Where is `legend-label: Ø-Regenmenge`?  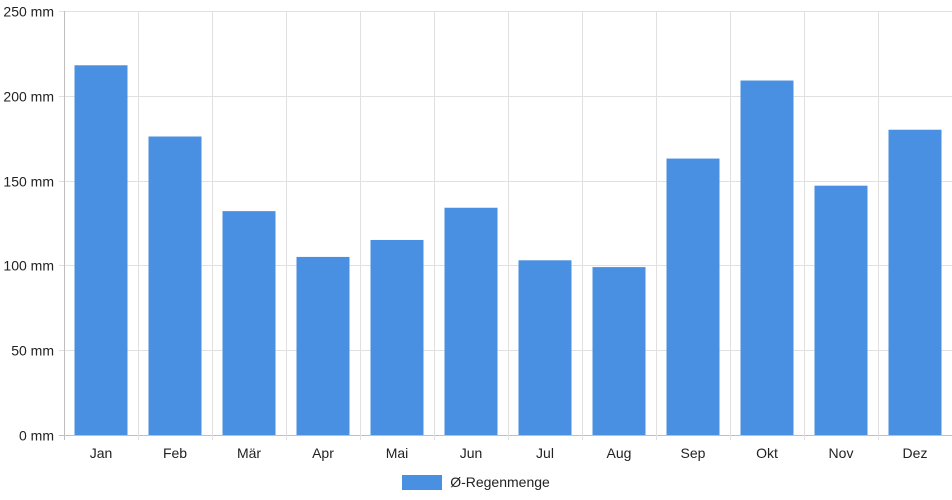 legend-label: Ø-Regenmenge is located at coordinates (500, 482).